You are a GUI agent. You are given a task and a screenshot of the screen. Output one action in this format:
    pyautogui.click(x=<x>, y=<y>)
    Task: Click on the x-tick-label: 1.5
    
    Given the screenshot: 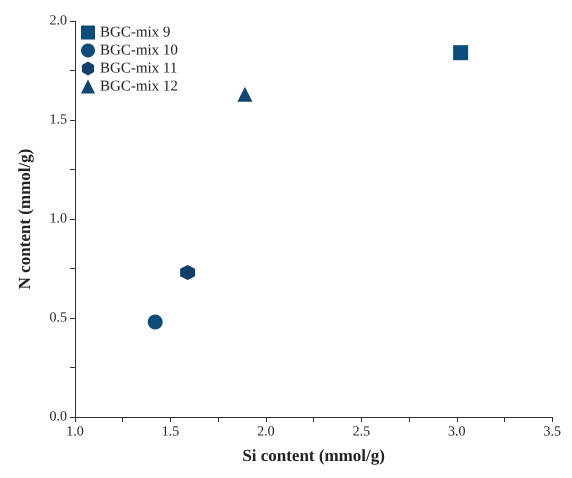 What is the action you would take?
    pyautogui.click(x=171, y=432)
    